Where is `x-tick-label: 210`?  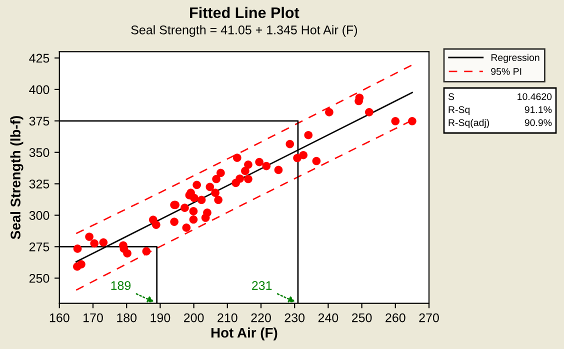 x-tick-label: 210 is located at coordinates (228, 317).